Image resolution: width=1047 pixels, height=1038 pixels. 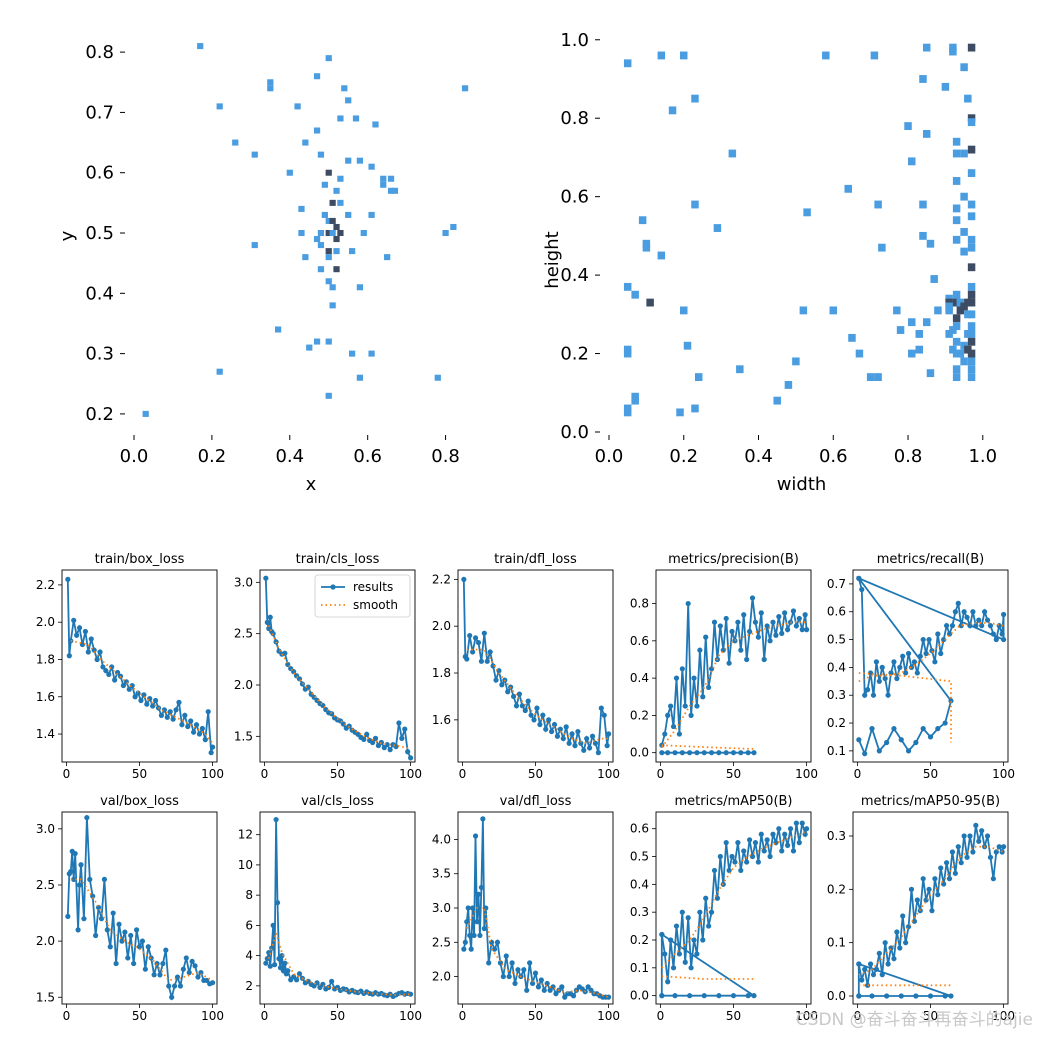 I want to click on metrics/precision(B)-ytick-label: 0.6, so click(x=639, y=641).